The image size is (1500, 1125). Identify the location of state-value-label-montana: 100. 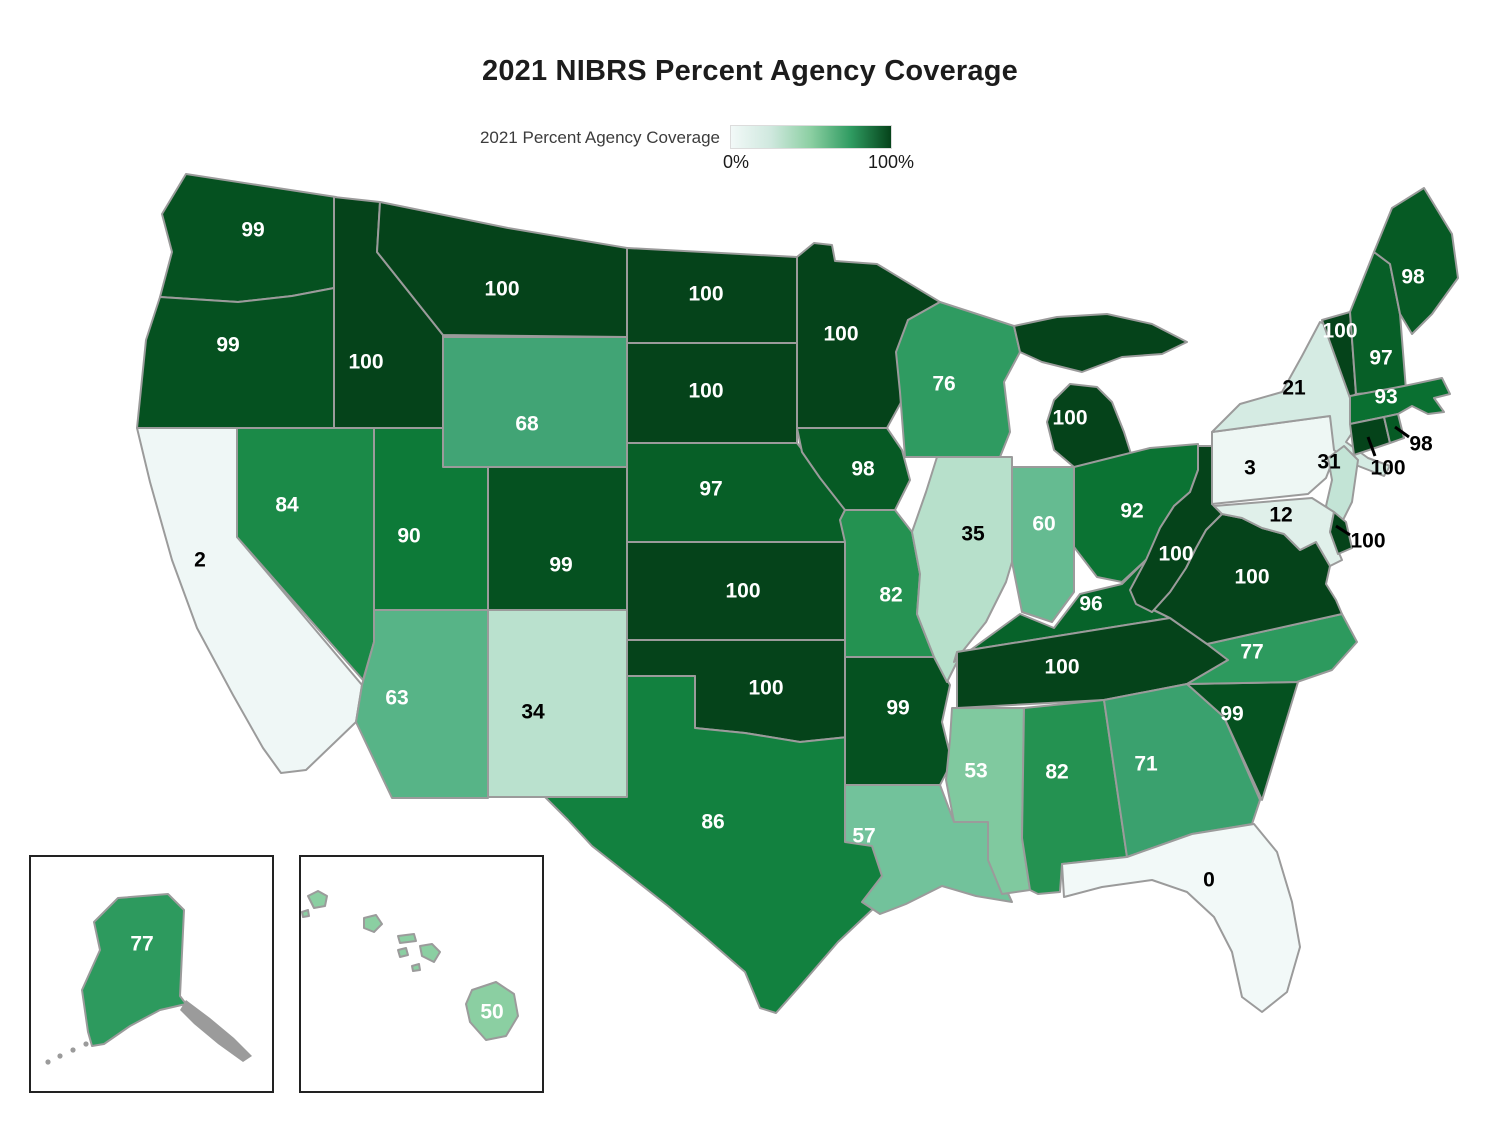
(501, 289).